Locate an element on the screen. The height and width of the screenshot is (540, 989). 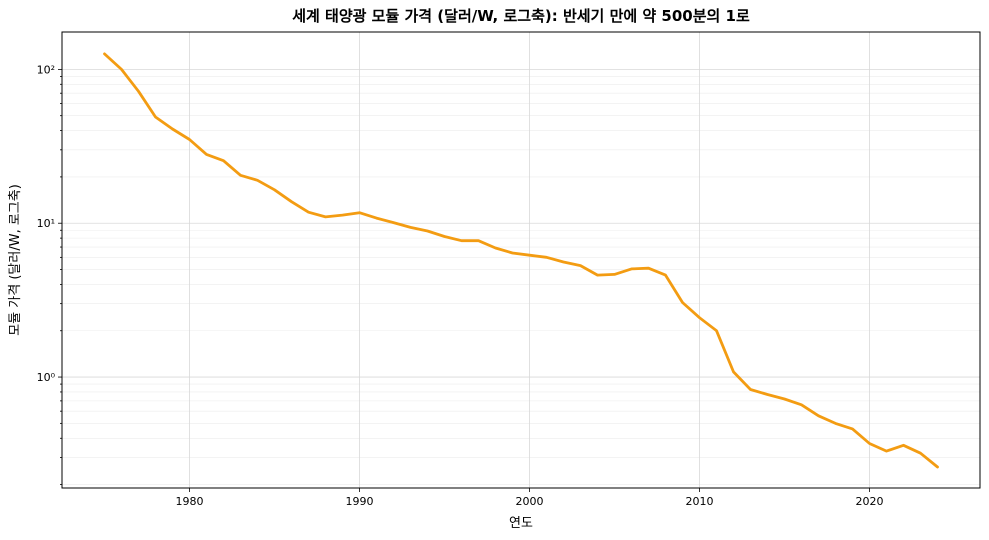
x-tick-label: 1980 is located at coordinates (190, 501).